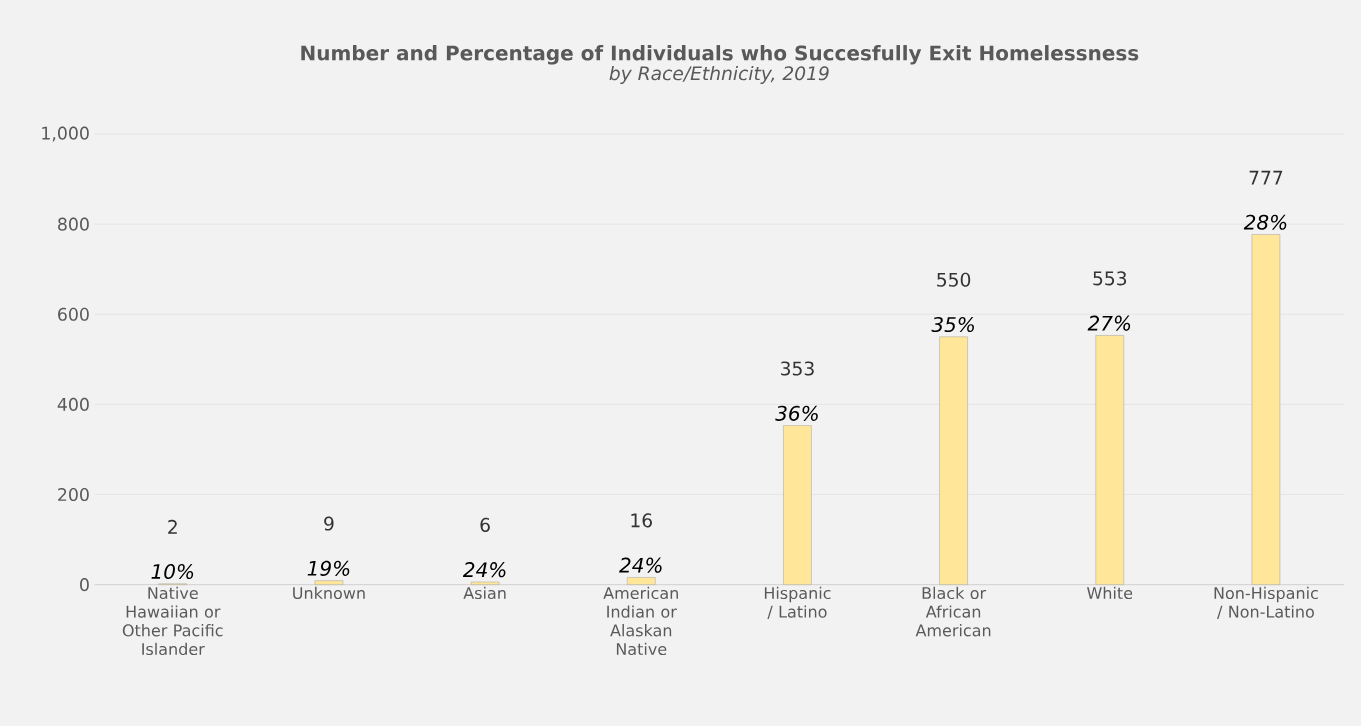  What do you see at coordinates (641, 520) in the screenshot?
I see `data-label: 16` at bounding box center [641, 520].